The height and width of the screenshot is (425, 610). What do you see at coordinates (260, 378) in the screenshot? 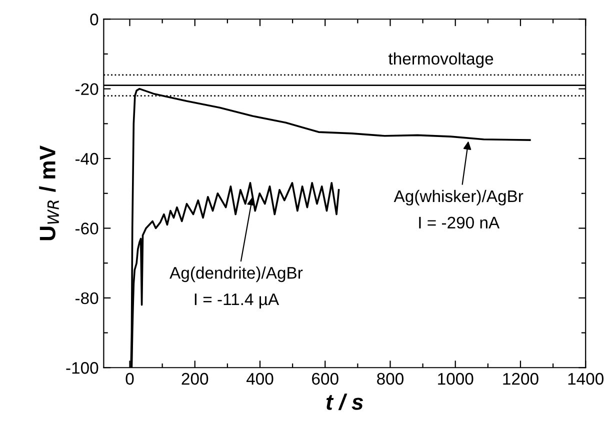
I see `x-tick-label: 400` at bounding box center [260, 378].